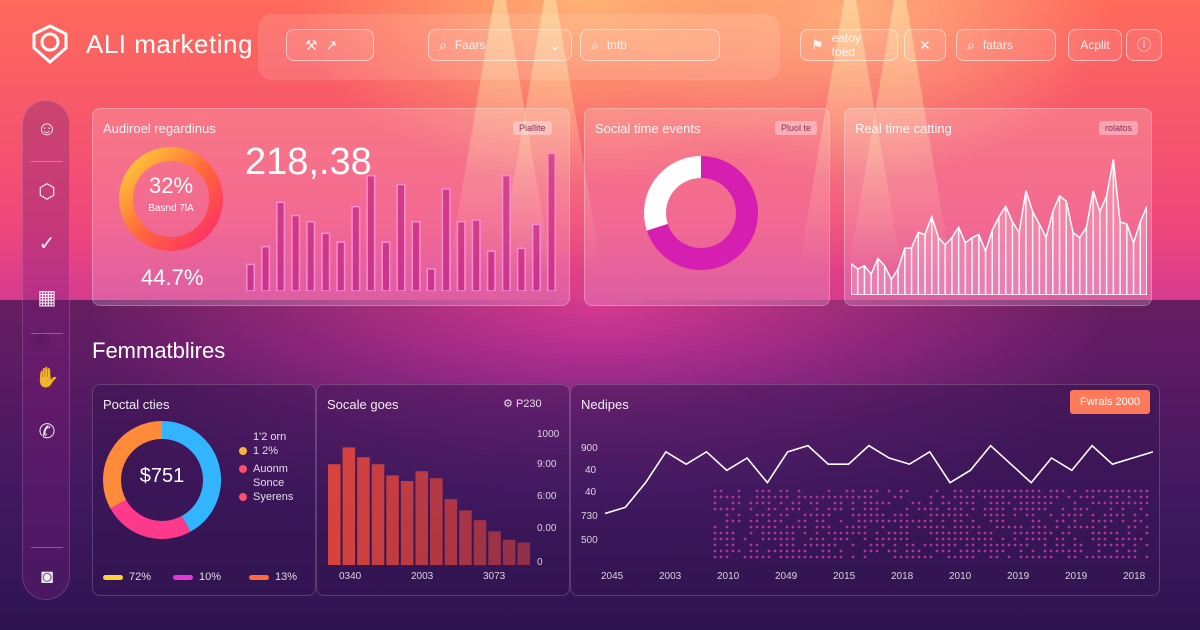 The width and height of the screenshot is (1200, 630). What do you see at coordinates (1076, 576) in the screenshot?
I see `x-tick: 2019` at bounding box center [1076, 576].